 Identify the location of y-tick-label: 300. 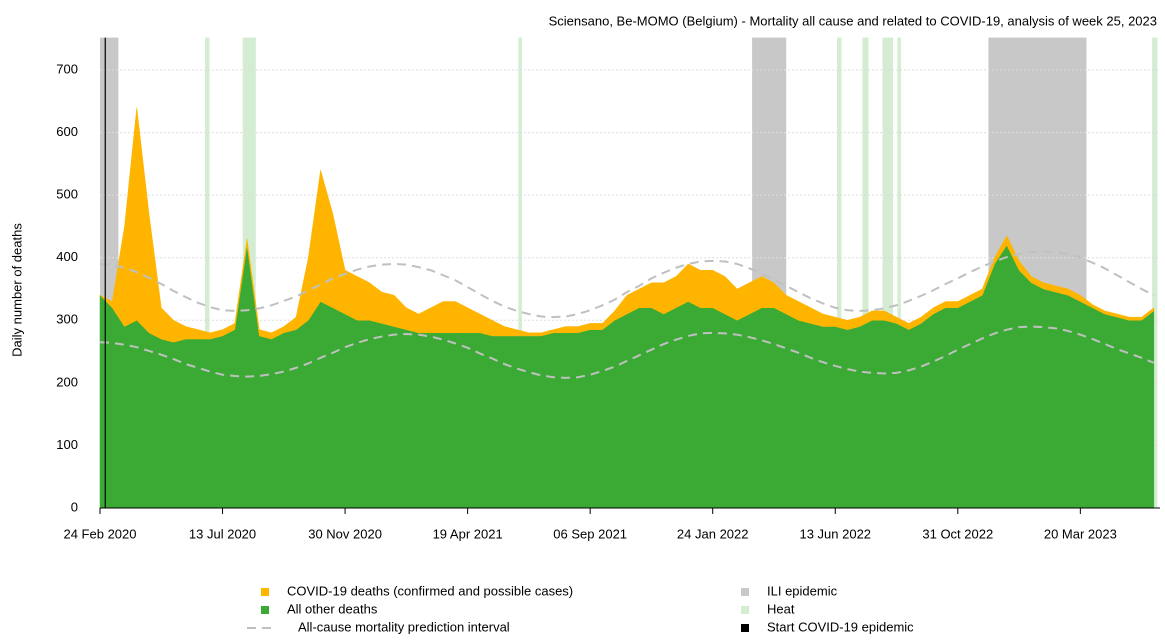
(67, 319).